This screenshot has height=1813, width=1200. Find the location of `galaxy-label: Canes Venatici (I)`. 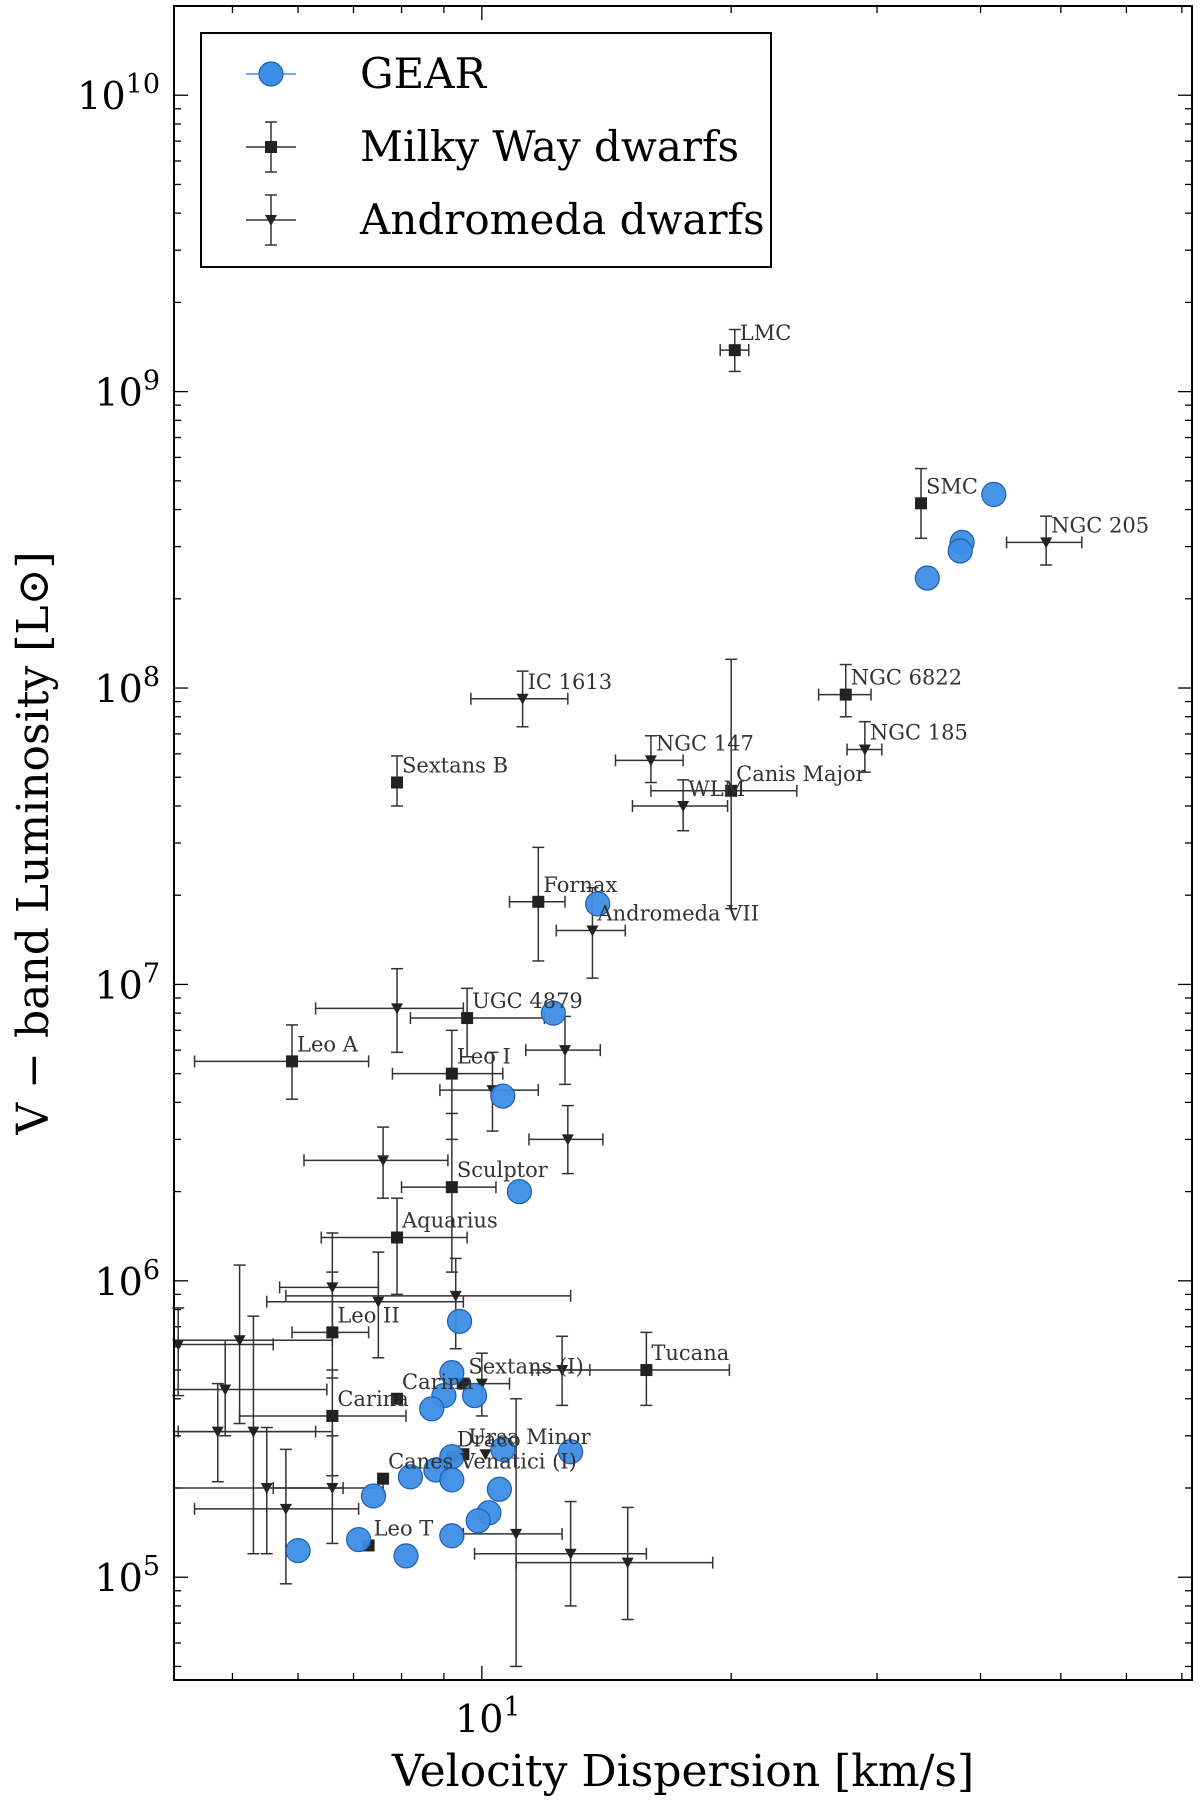

galaxy-label: Canes Venatici (I) is located at coordinates (482, 1462).